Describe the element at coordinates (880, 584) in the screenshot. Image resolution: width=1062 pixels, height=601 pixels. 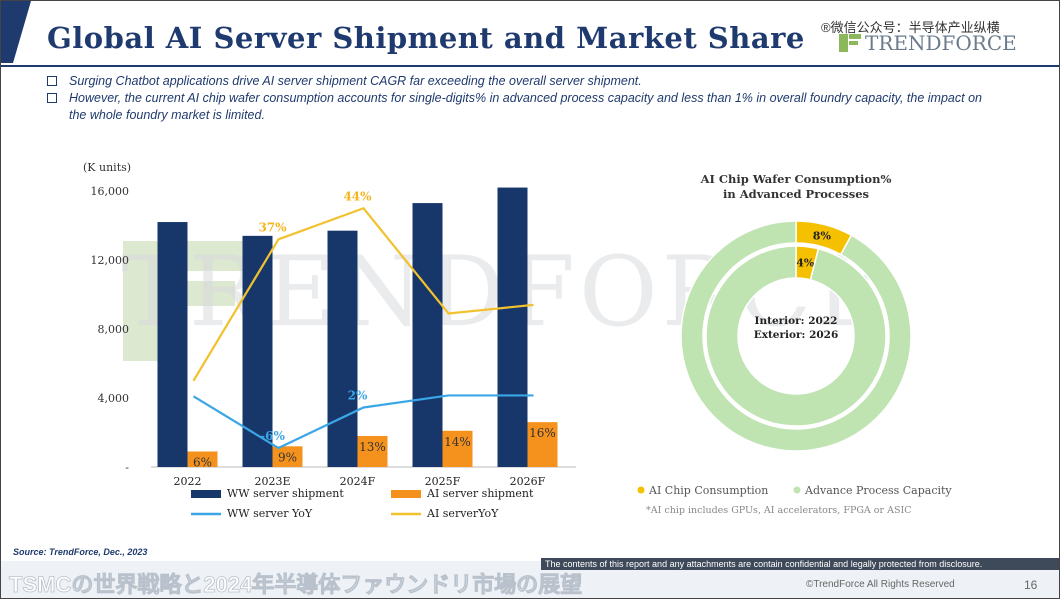
I see `copyright: ©TrendForce All Rights Reserved` at that location.